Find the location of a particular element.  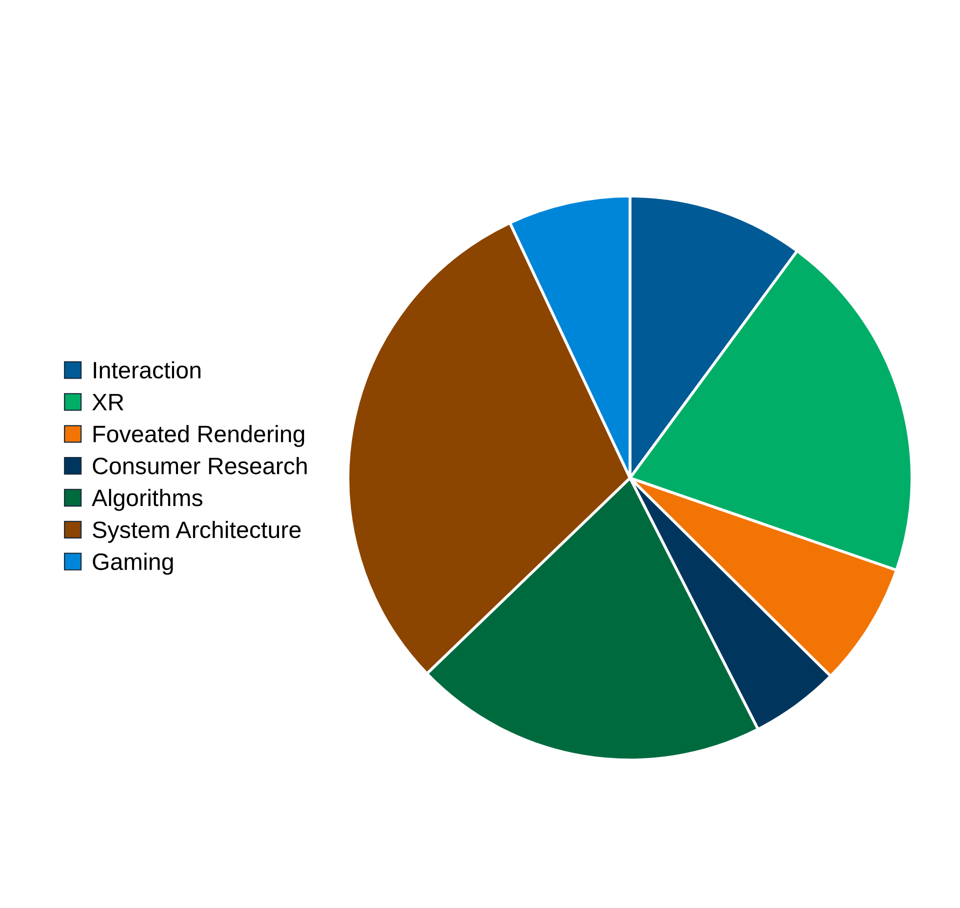

legend-label: XR is located at coordinates (108, 402).